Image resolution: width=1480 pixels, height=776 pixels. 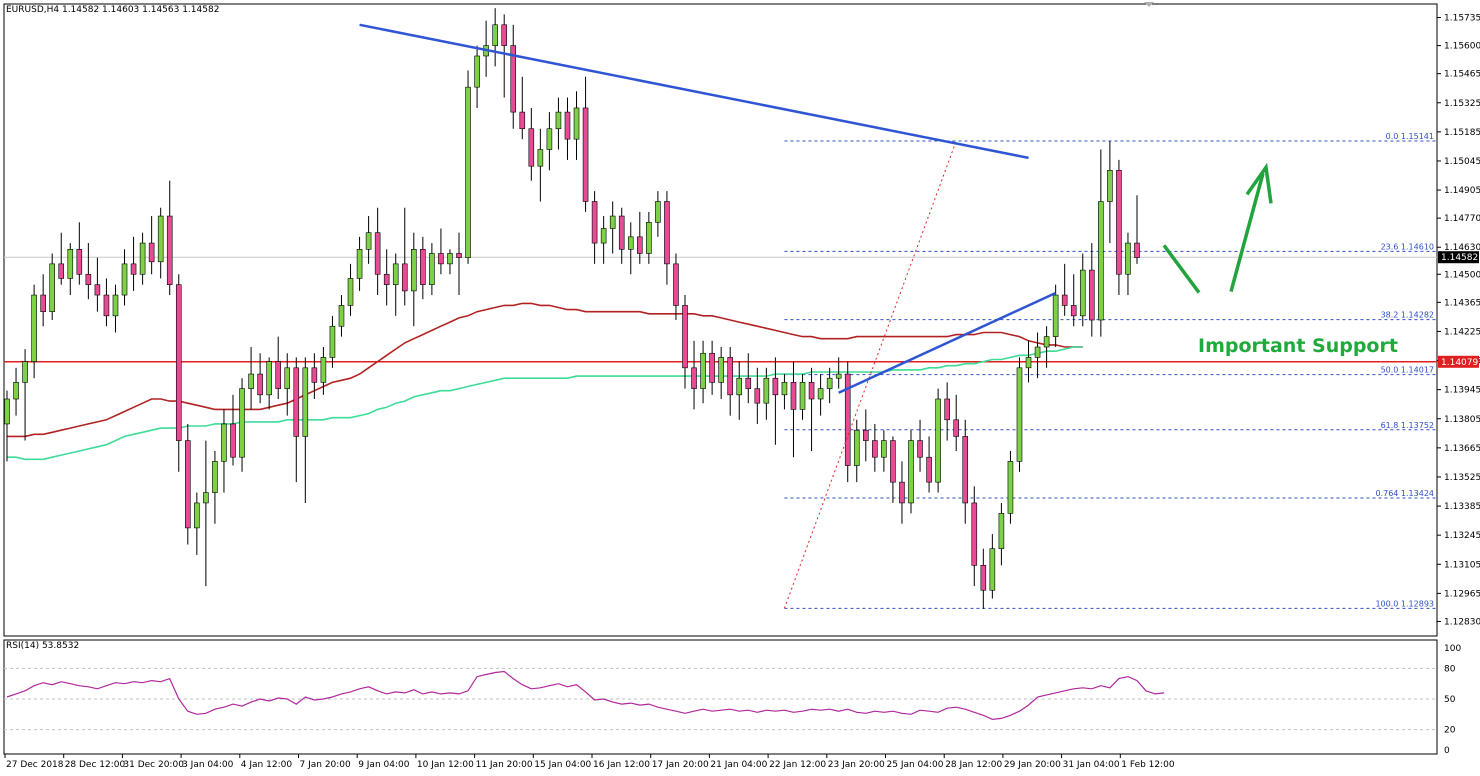 I want to click on fibonacci-level-label: 38.2 1.14282, so click(x=1407, y=315).